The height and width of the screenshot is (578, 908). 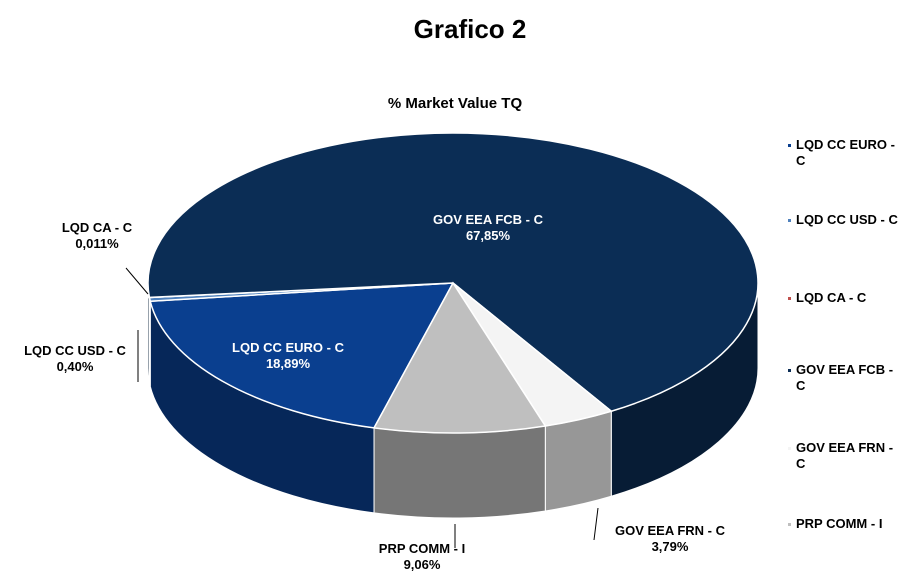 What do you see at coordinates (455, 103) in the screenshot?
I see `chart-title: % Market Value TQ` at bounding box center [455, 103].